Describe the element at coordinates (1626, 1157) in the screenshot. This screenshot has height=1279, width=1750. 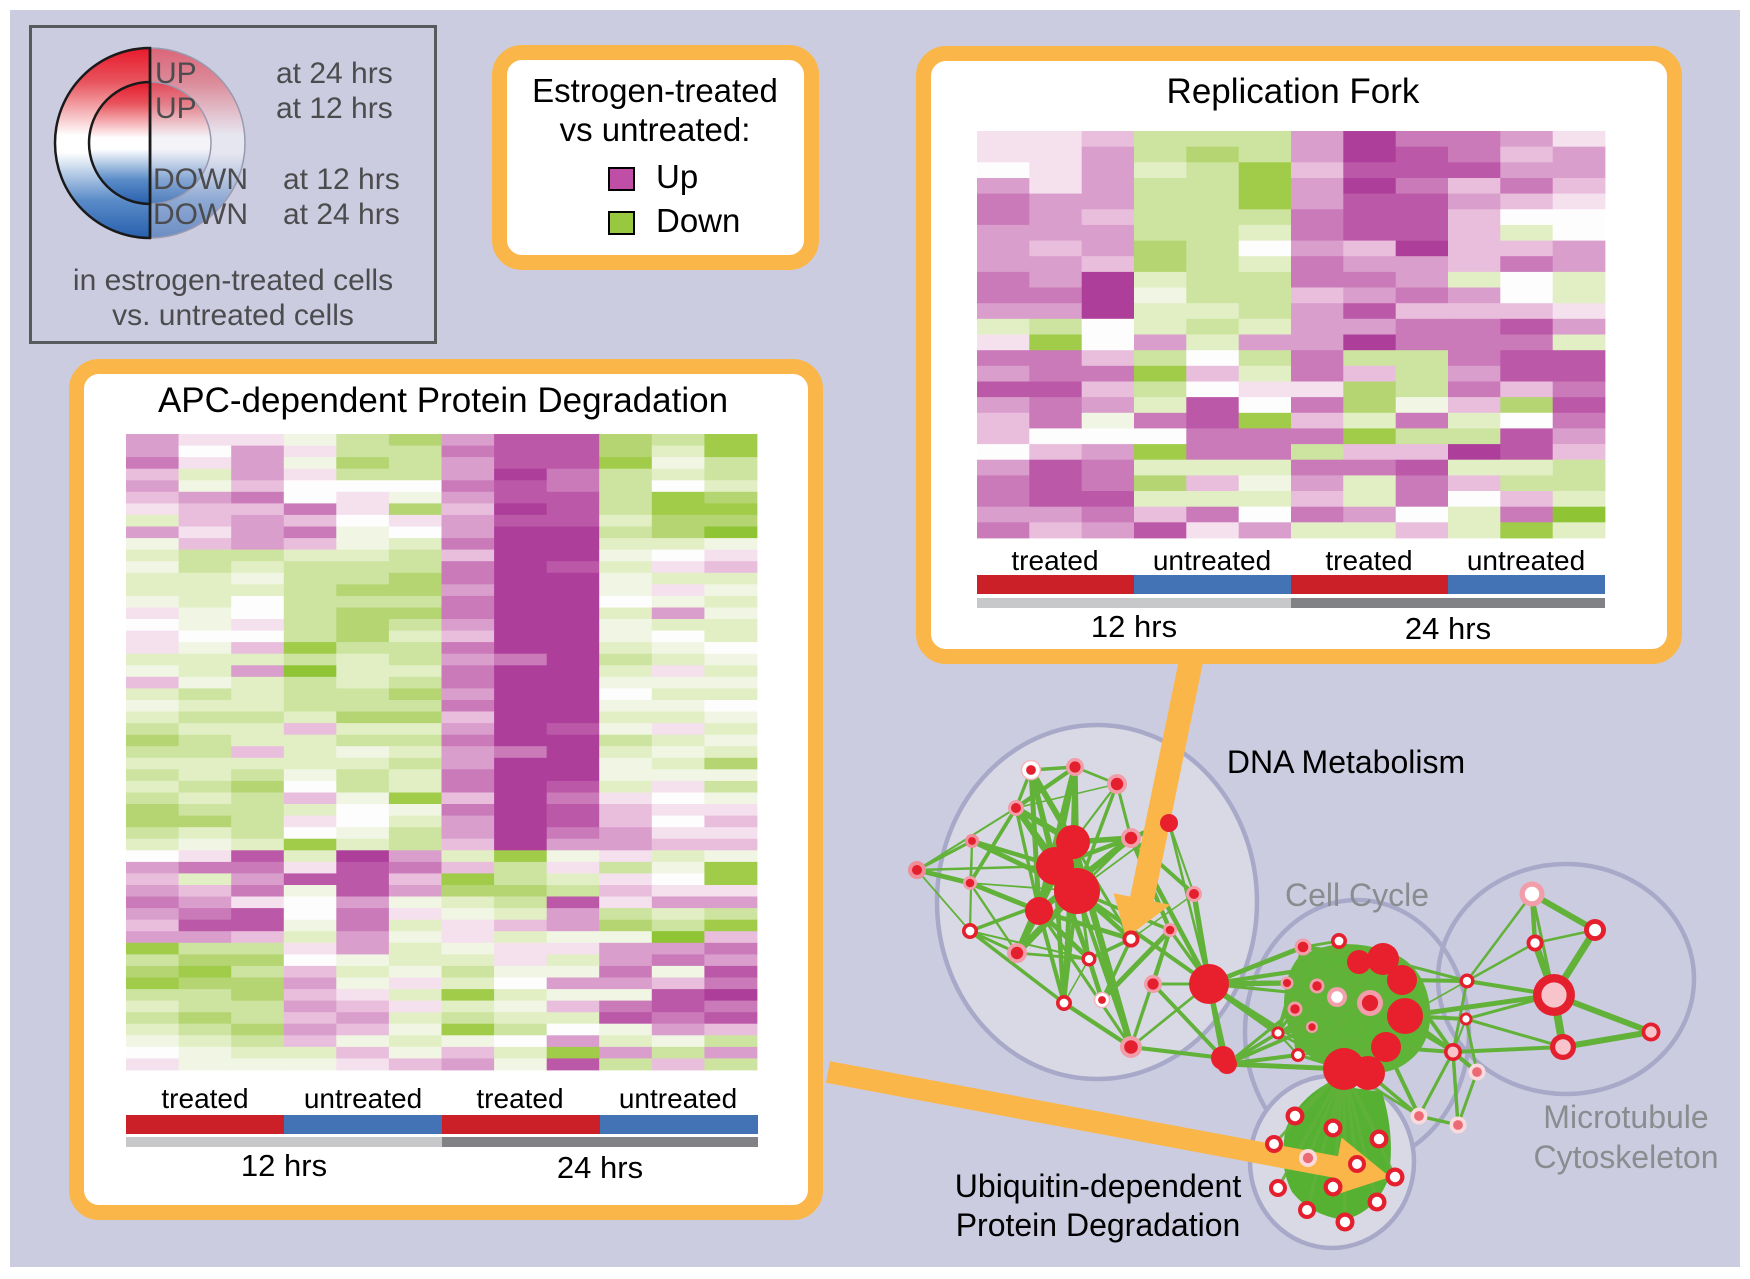
I see `svg-text: Cytoskeleton` at that location.